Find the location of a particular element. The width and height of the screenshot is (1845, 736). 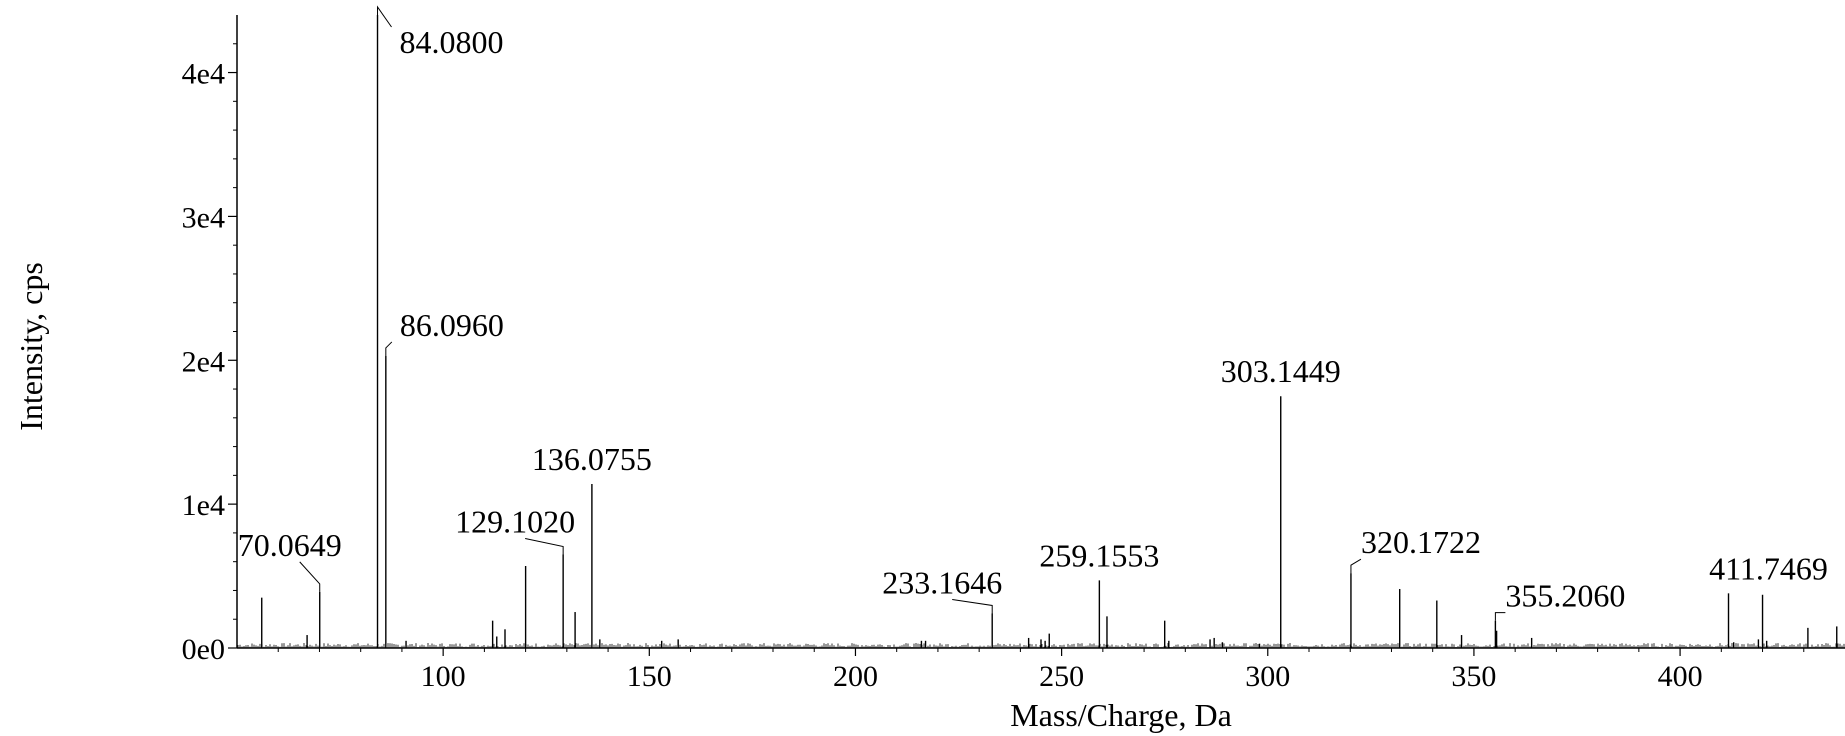

baseline-noise is located at coordinates (1041, 645).